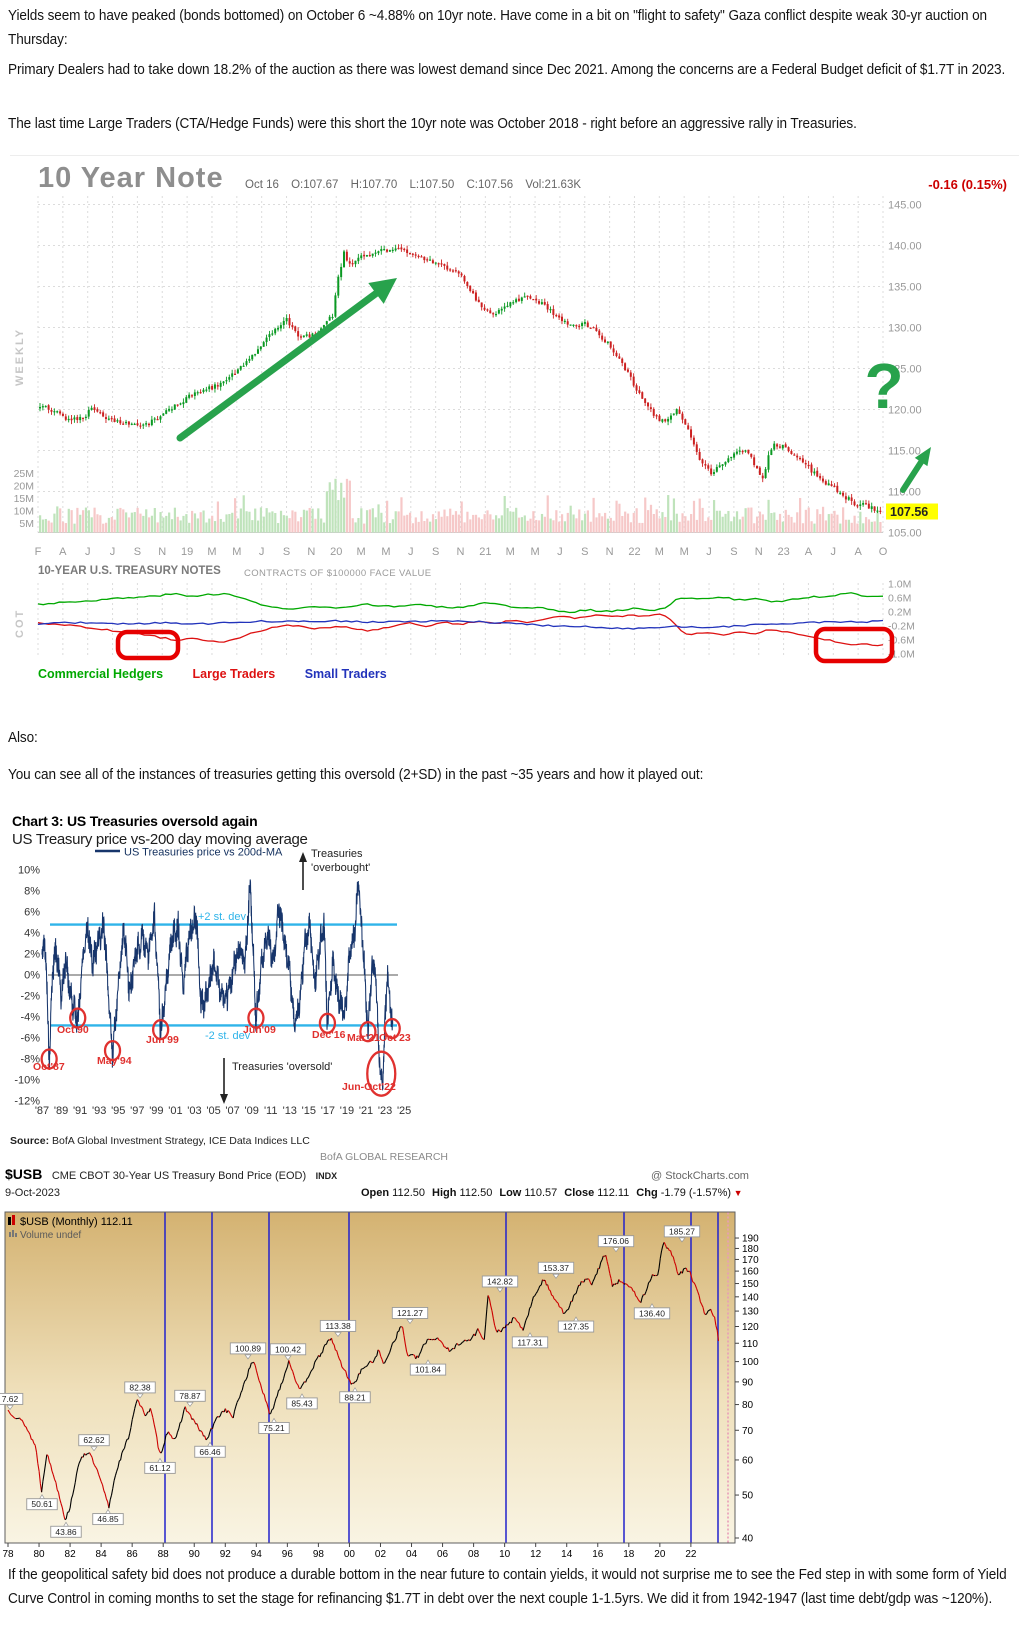 The width and height of the screenshot is (1029, 1629). Describe the element at coordinates (319, 1554) in the screenshot. I see `svg-text: 98` at that location.